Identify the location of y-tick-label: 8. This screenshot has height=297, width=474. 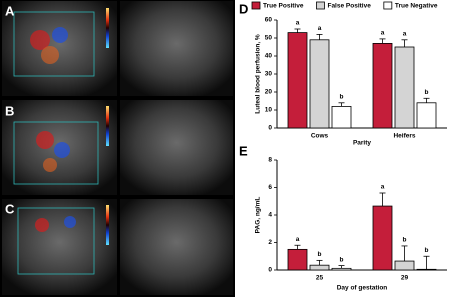
(270, 160).